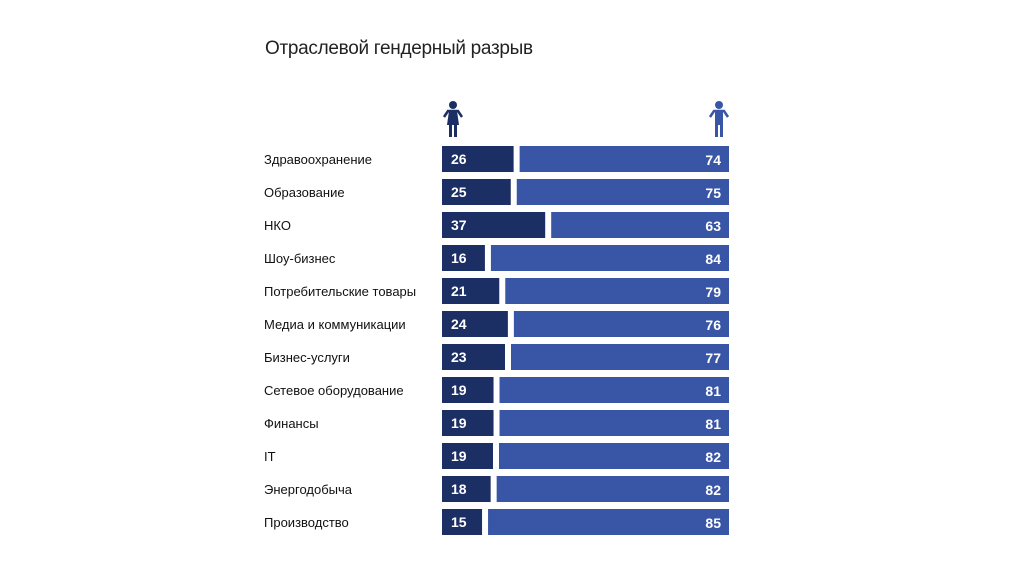 Image resolution: width=1024 pixels, height=574 pixels. What do you see at coordinates (277, 225) in the screenshot?
I see `category-label: НКО` at bounding box center [277, 225].